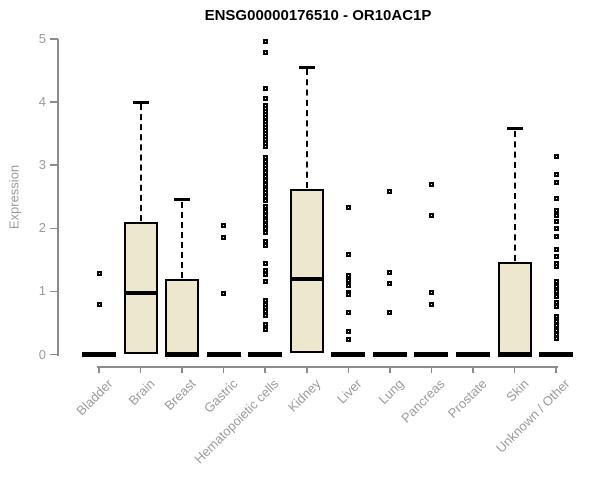 The width and height of the screenshot is (600, 500). What do you see at coordinates (42, 354) in the screenshot?
I see `y-tick-label: 0` at bounding box center [42, 354].